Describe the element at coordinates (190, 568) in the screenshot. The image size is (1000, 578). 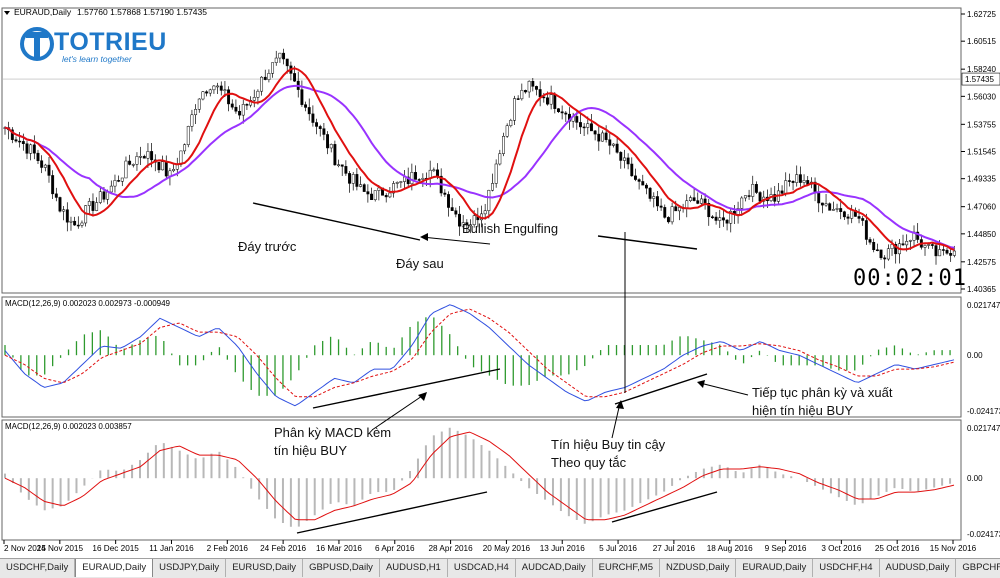
I see `chart-tab: USDJPY,Daily` at that location.